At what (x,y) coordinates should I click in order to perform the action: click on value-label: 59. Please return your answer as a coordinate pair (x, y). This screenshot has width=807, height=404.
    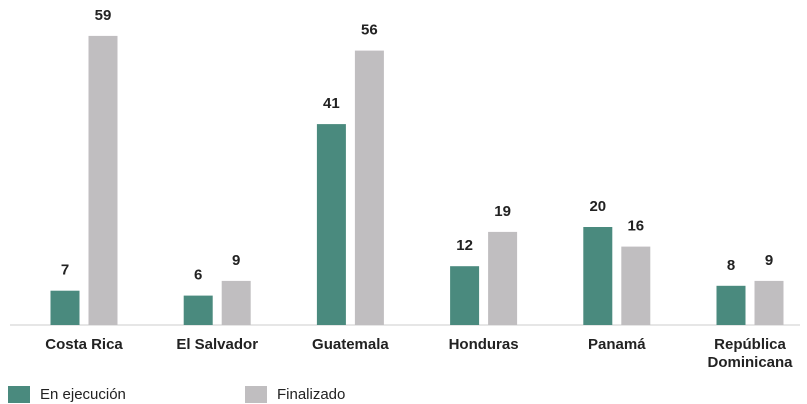
    Looking at the image, I should click on (103, 15).